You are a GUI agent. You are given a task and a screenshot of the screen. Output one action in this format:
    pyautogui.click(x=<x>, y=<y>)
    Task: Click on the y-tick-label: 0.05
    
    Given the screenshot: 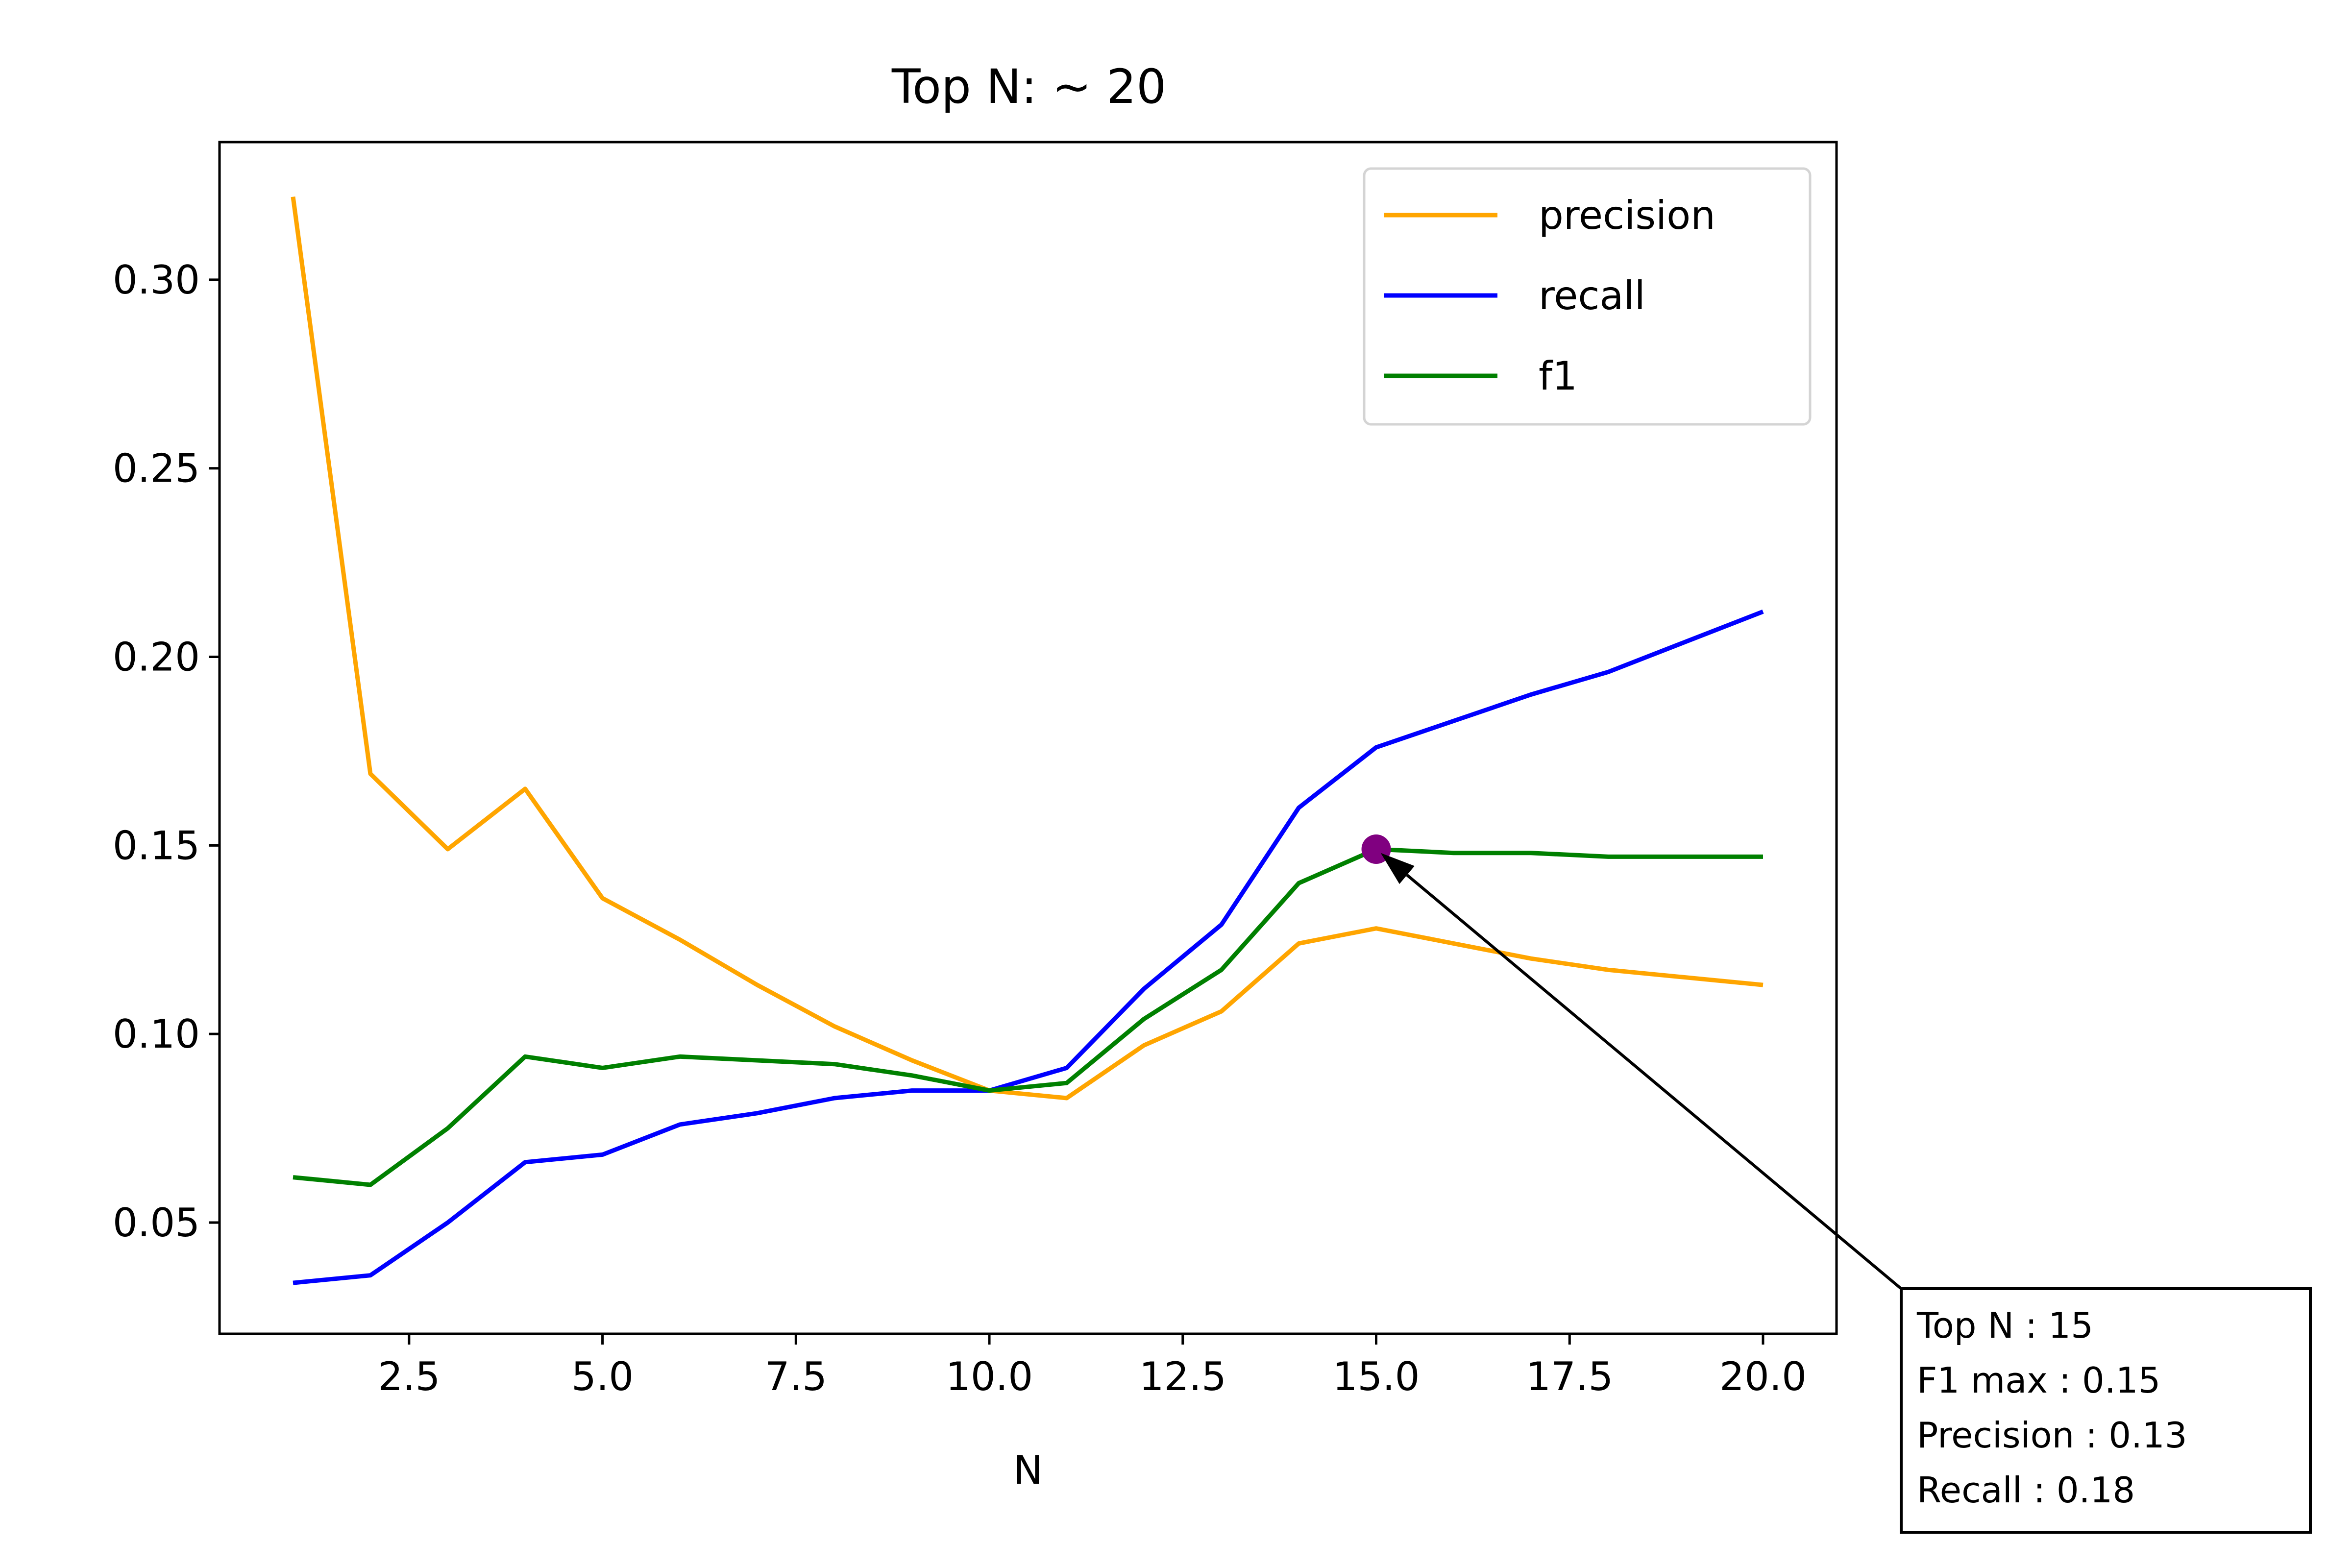 What is the action you would take?
    pyautogui.click(x=156, y=1223)
    